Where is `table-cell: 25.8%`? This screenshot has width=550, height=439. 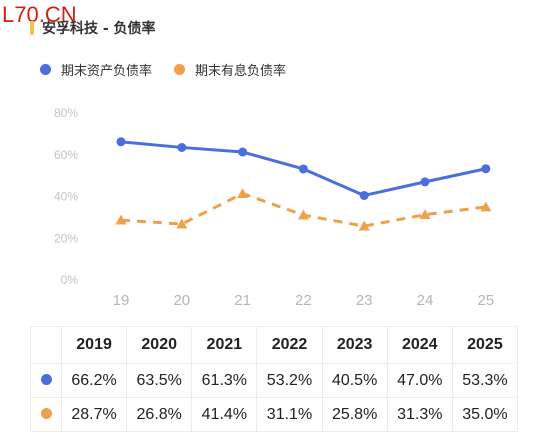
table-cell: 25.8% is located at coordinates (354, 414).